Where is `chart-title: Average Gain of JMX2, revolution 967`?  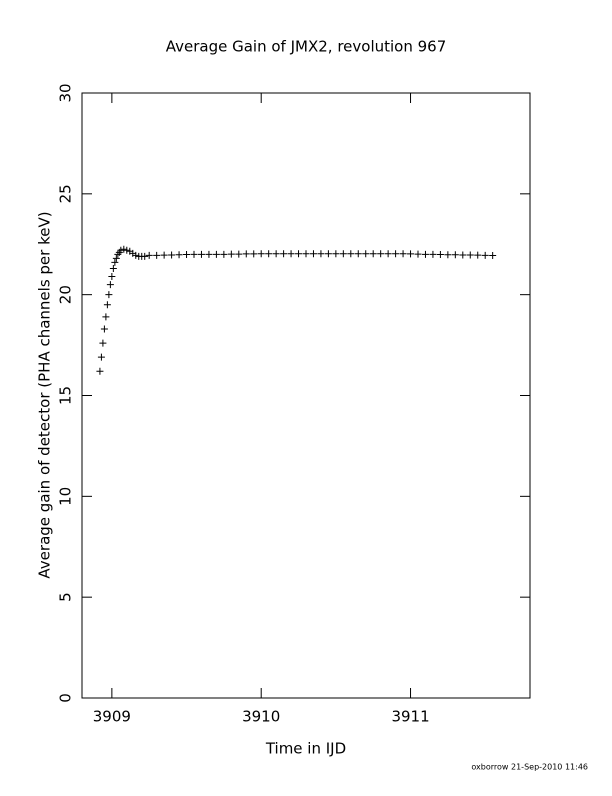
chart-title: Average Gain of JMX2, revolution 967 is located at coordinates (306, 47).